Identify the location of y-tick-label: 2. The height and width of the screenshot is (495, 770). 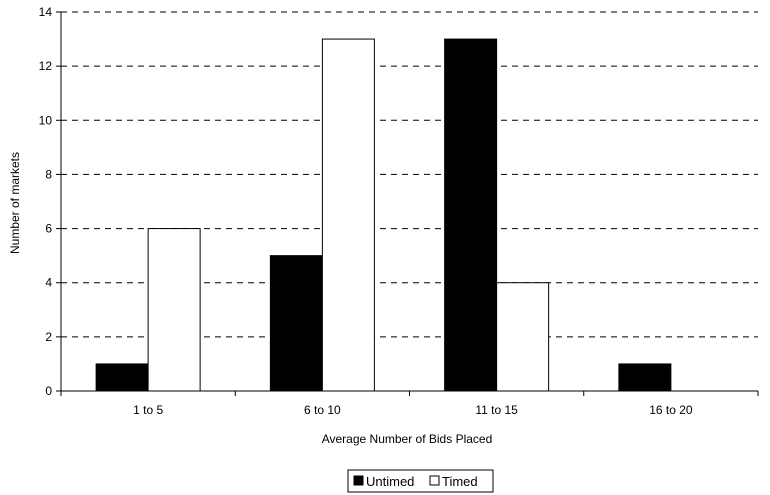
(48, 337).